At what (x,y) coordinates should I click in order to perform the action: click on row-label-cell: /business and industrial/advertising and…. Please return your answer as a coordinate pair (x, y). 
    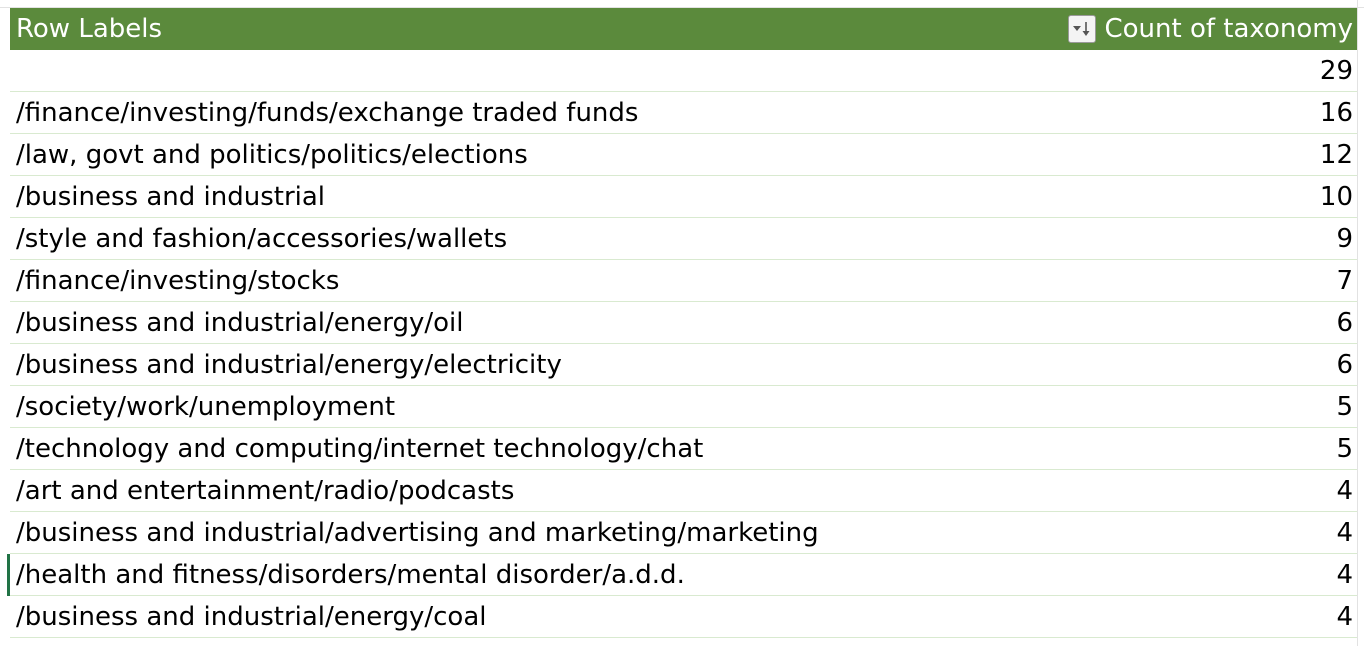
    Looking at the image, I should click on (417, 532).